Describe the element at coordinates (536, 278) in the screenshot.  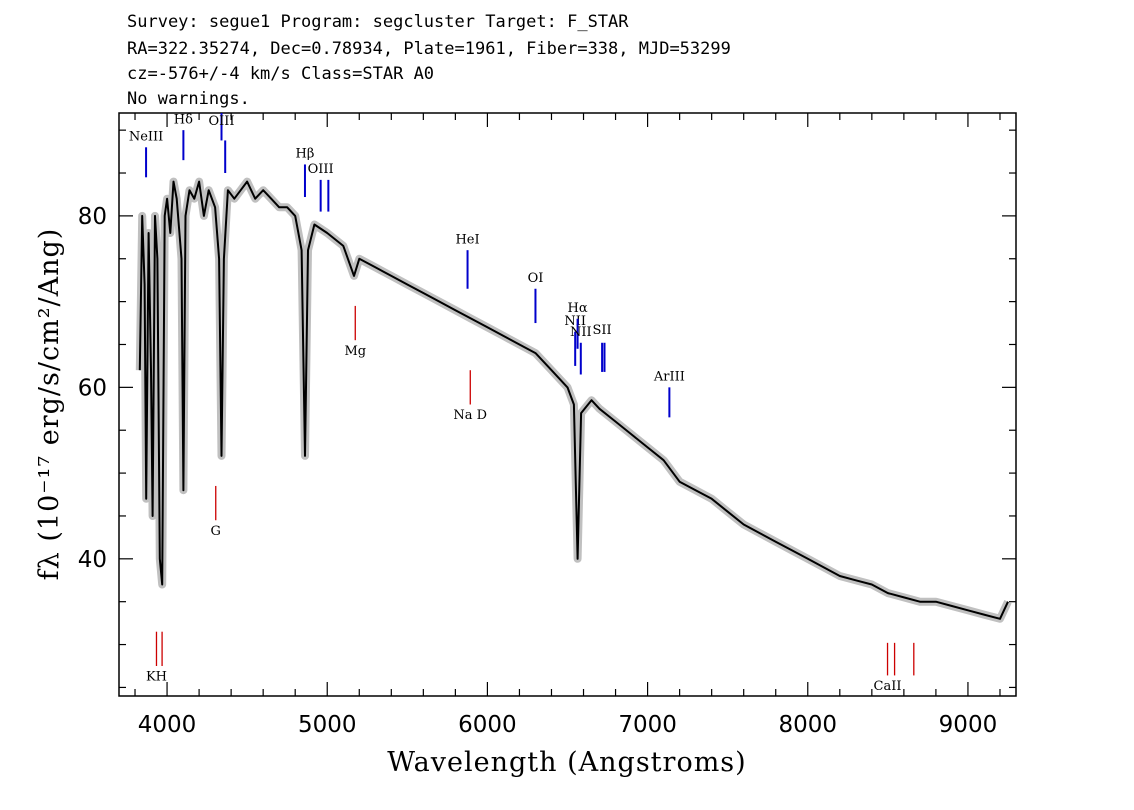
I see `emission-line-label: OI` at that location.